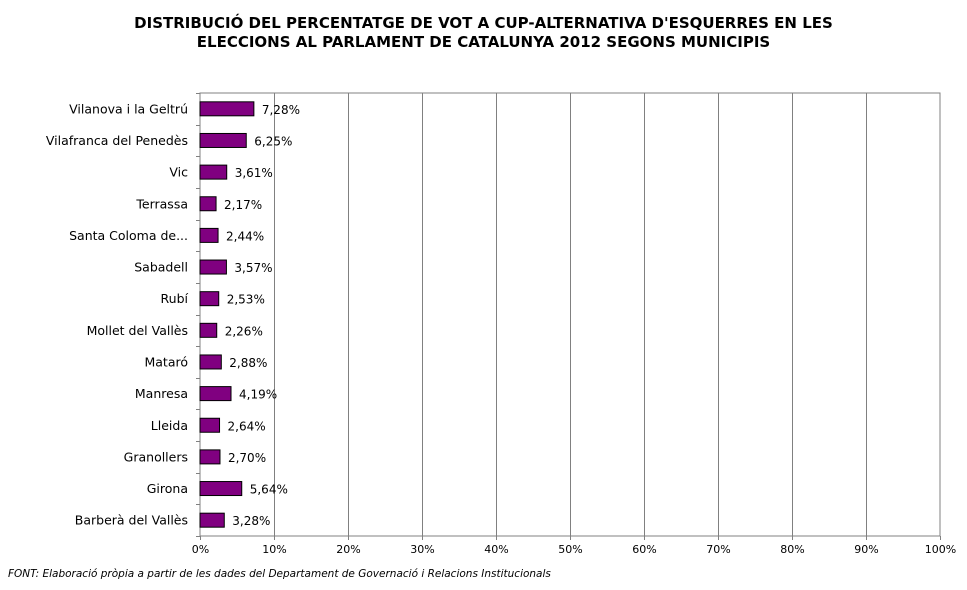 The height and width of the screenshot is (590, 967). I want to click on data-label: 3,28%, so click(251, 521).